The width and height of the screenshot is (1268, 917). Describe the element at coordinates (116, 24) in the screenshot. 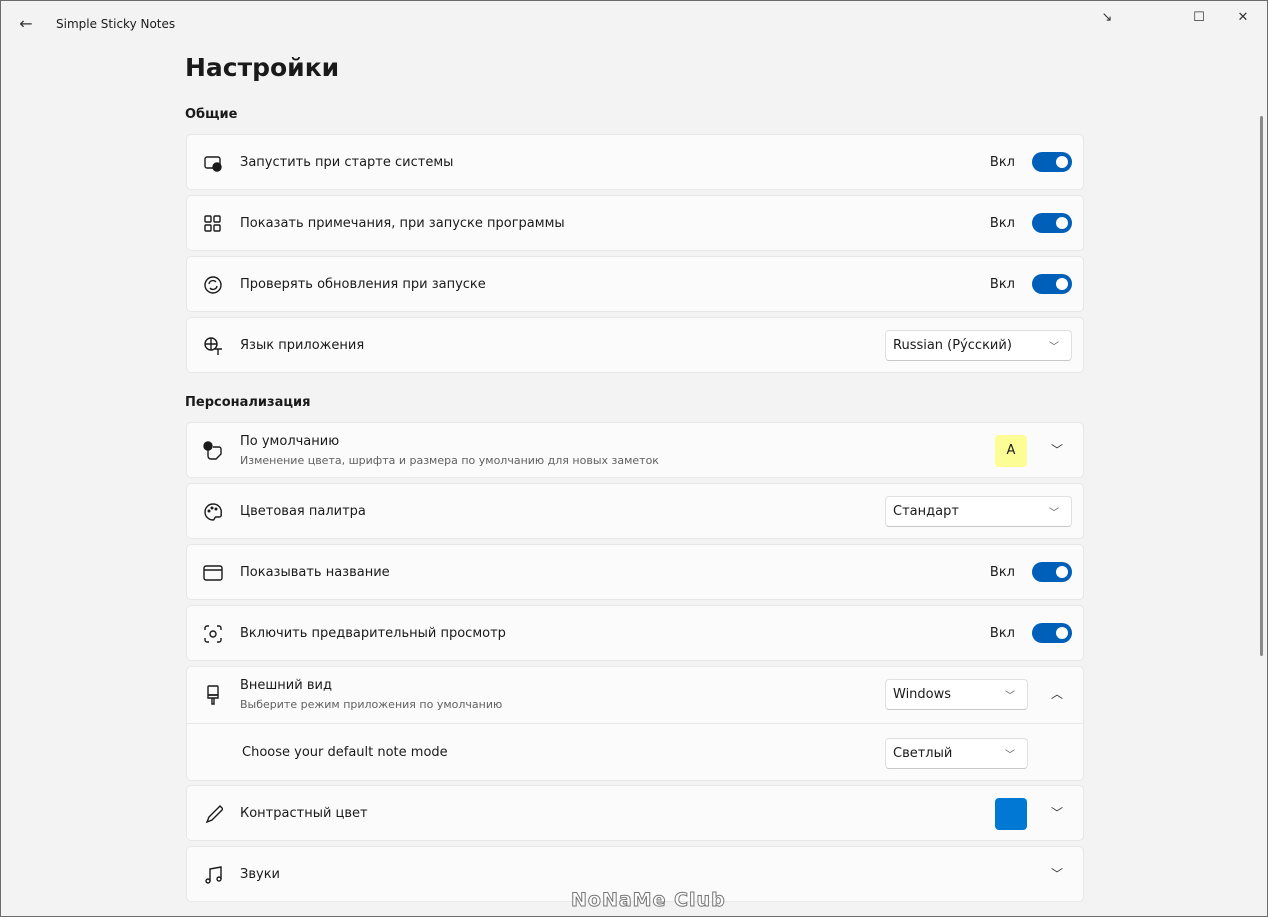

I see `app-title: Simple Sticky Notes` at that location.